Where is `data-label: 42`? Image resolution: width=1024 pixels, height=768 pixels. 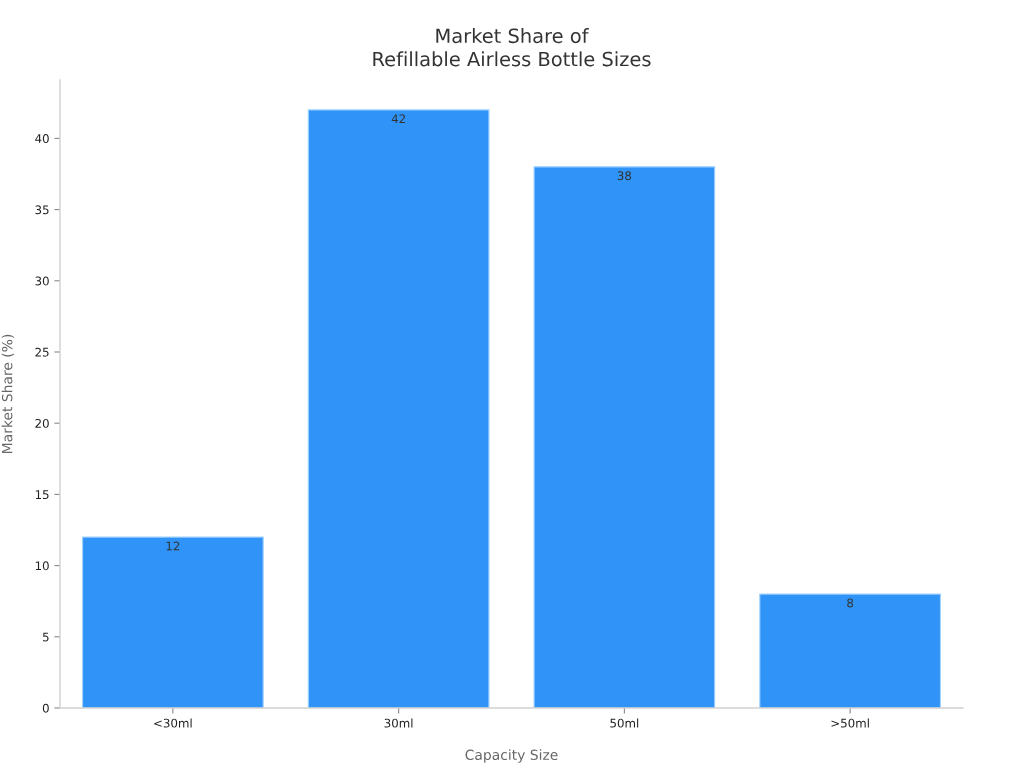
data-label: 42 is located at coordinates (398, 119).